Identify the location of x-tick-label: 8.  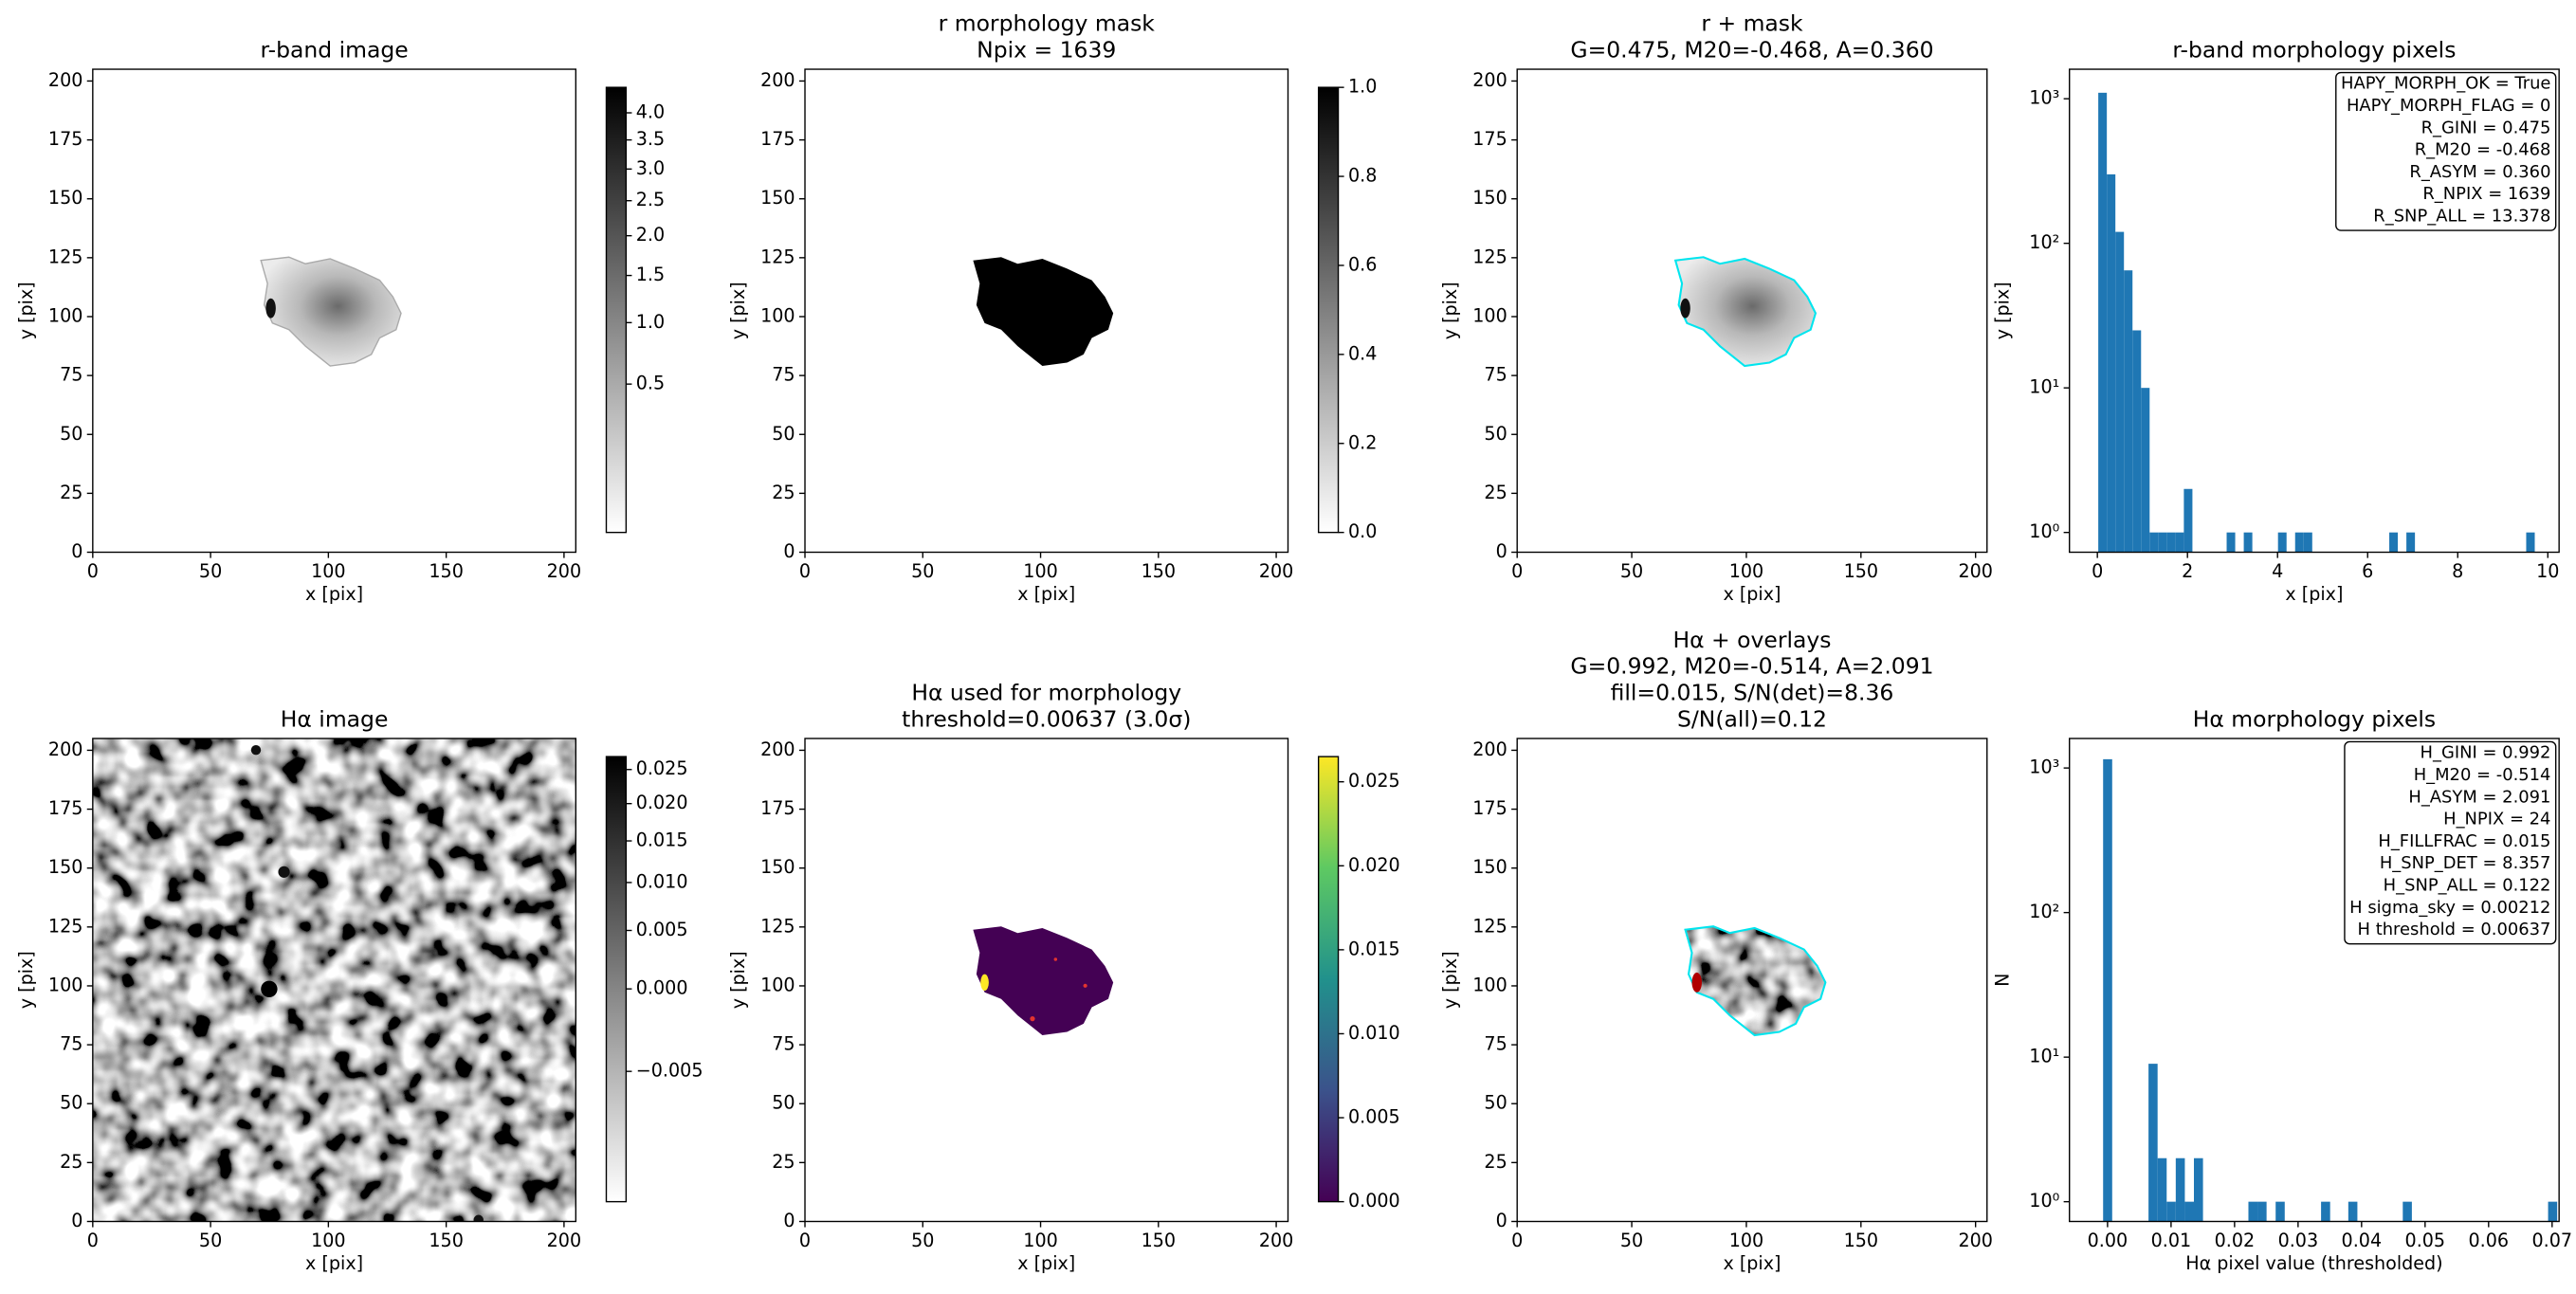
(2457, 571).